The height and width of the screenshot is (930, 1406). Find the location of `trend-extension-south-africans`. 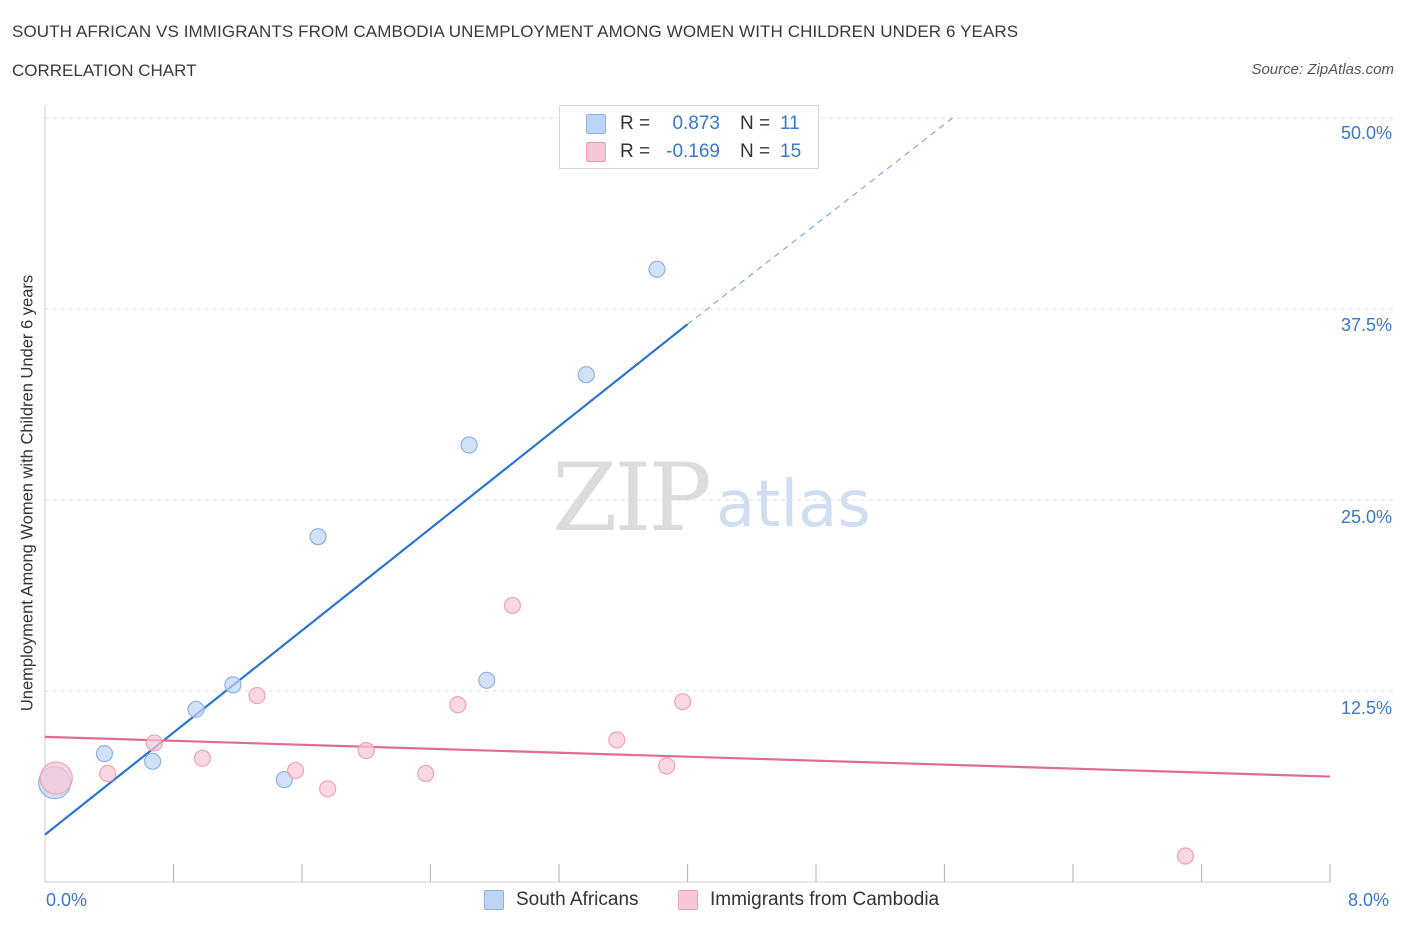

trend-extension-south-africans is located at coordinates (820, 221).